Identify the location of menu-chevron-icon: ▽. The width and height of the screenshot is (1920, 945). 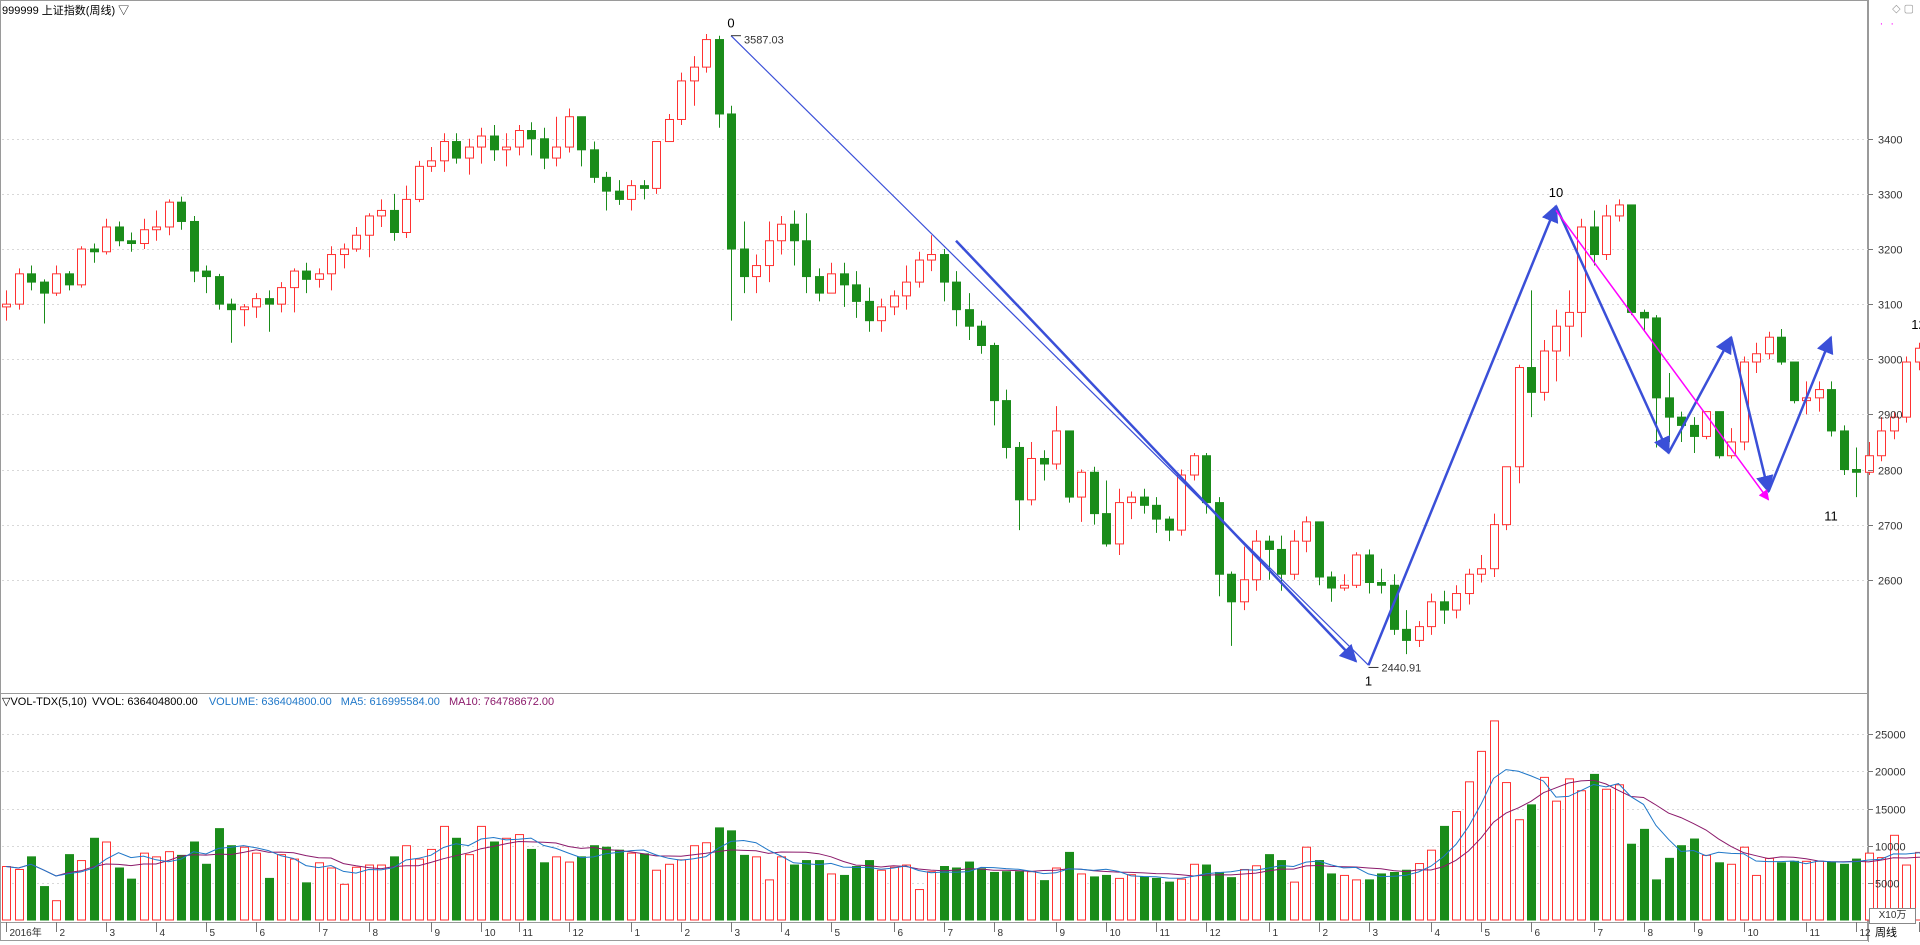
(123, 11).